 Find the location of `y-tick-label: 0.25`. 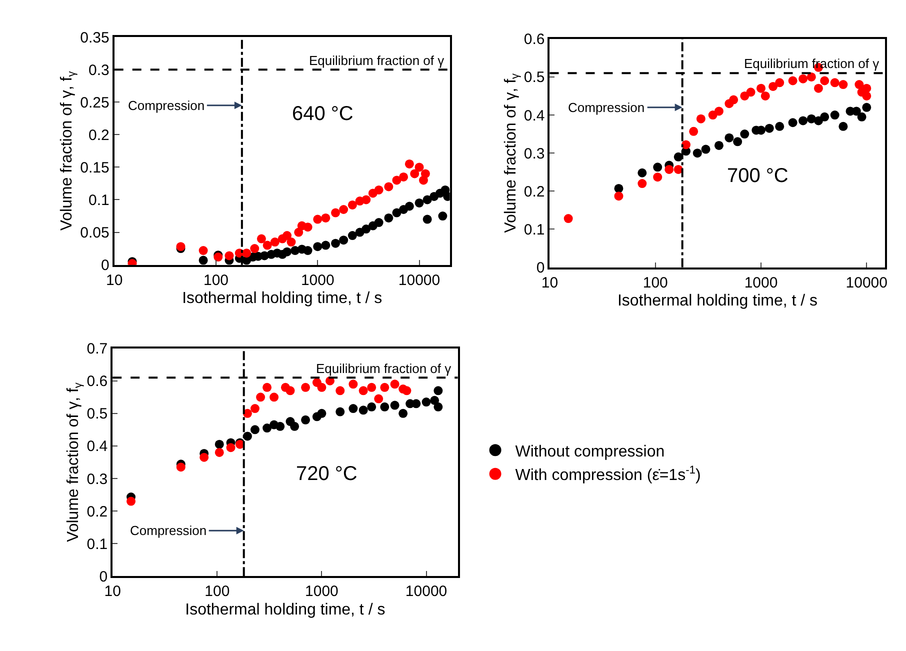

y-tick-label: 0.25 is located at coordinates (95, 103).